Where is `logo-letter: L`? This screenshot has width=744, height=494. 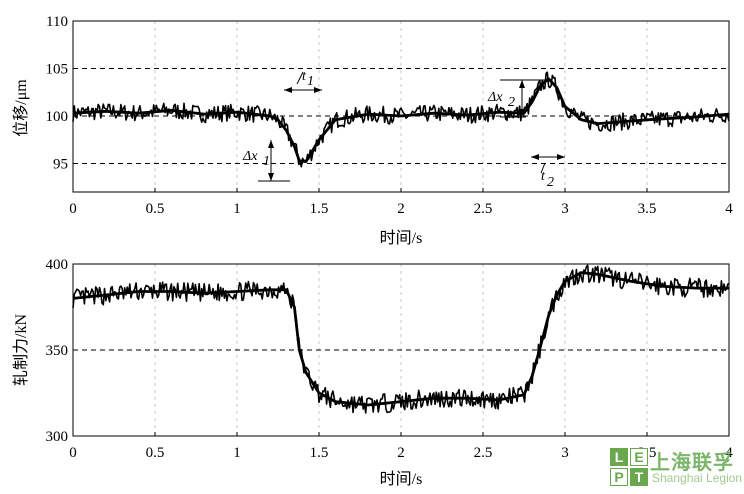 logo-letter: L is located at coordinates (619, 457).